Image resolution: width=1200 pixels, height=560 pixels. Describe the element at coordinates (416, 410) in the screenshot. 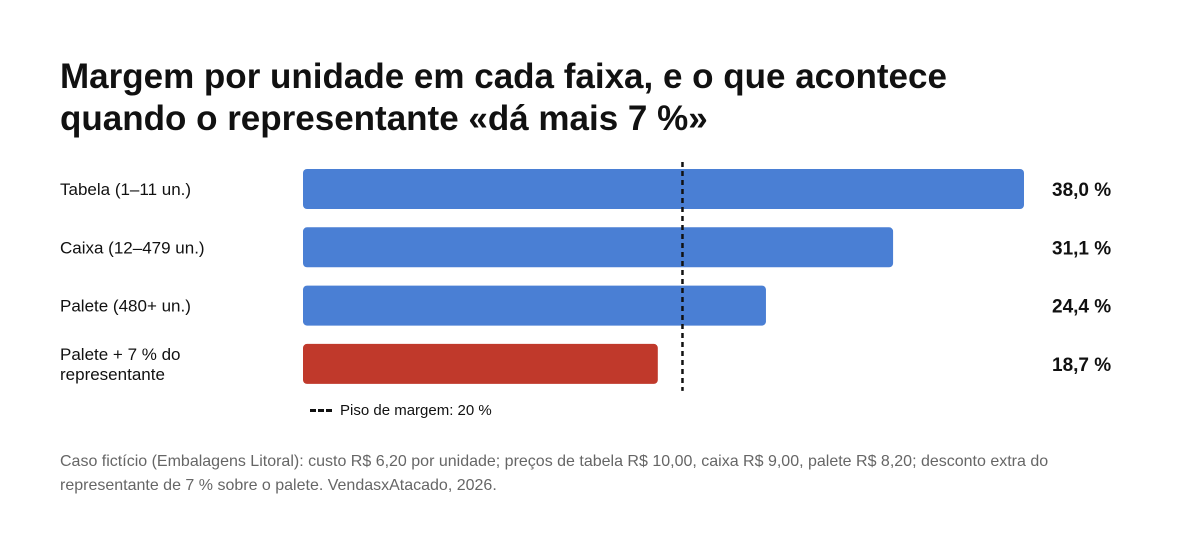

I see `legend-label: Piso de margem: 20 %` at that location.